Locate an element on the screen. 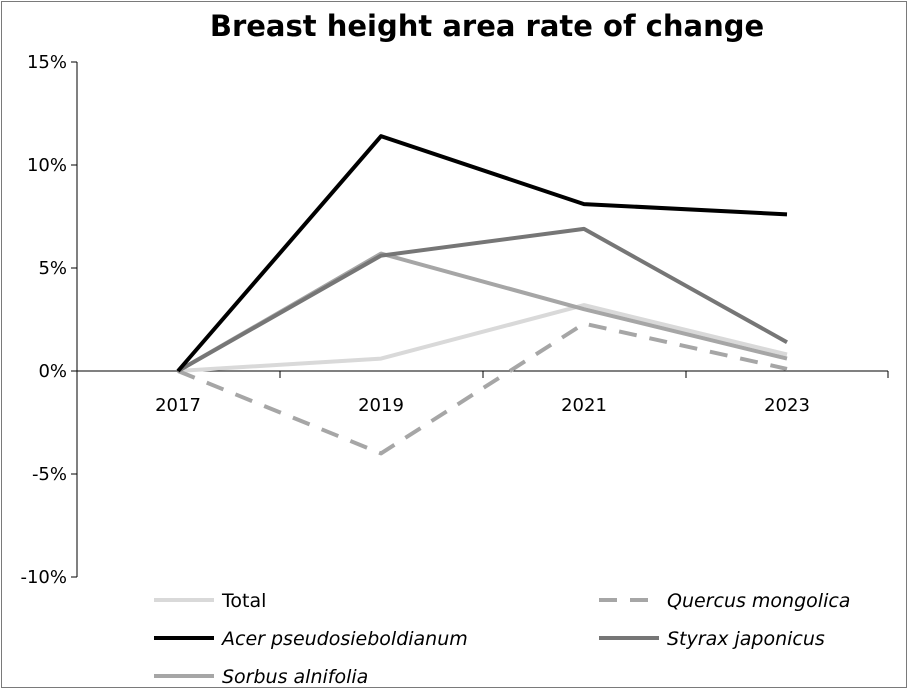 The image size is (908, 689). y-tick-label: -10% is located at coordinates (43, 577).